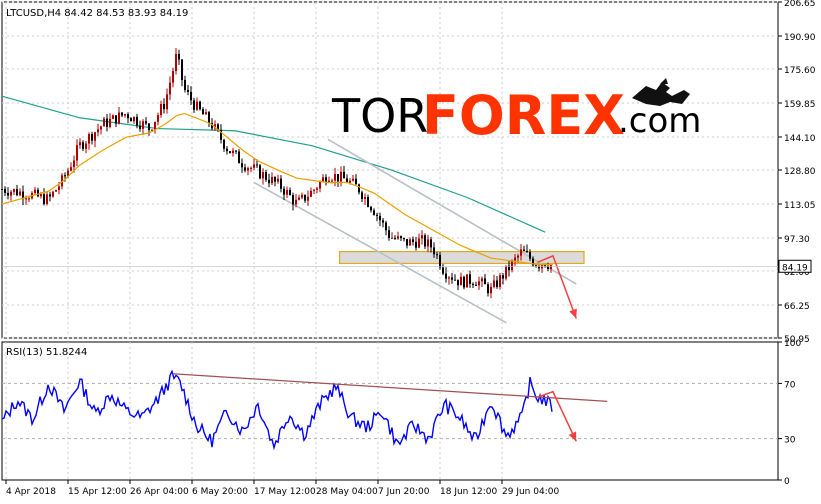 This screenshot has width=821, height=504. I want to click on symbol-header: LTCUSD,H4 84.42 84.53 83.93 84.19, so click(97, 13).